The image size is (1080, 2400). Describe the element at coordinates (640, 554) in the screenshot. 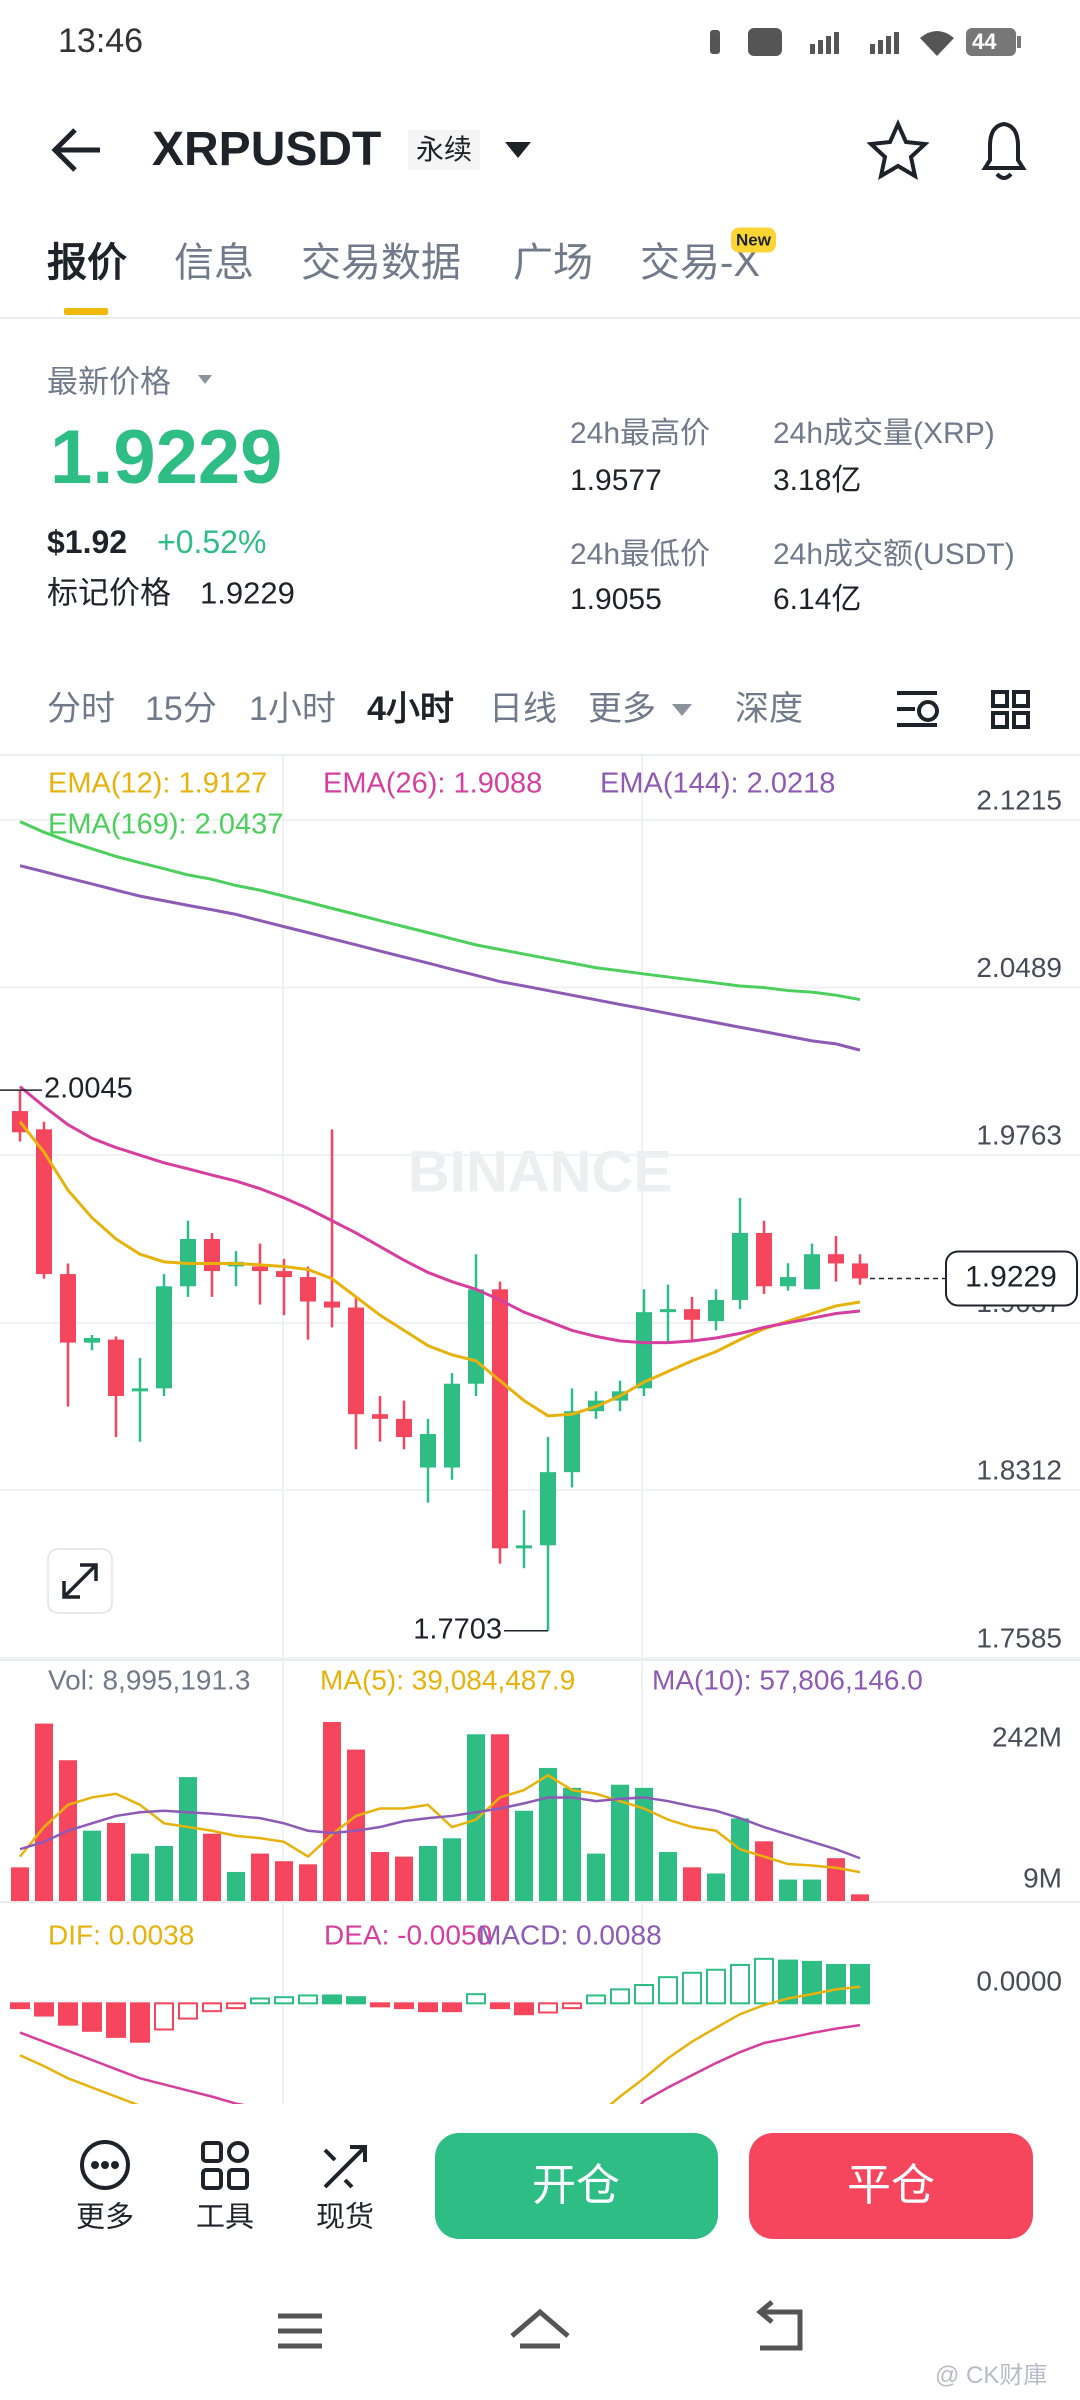

I see `stat-label: 24h最低价` at that location.